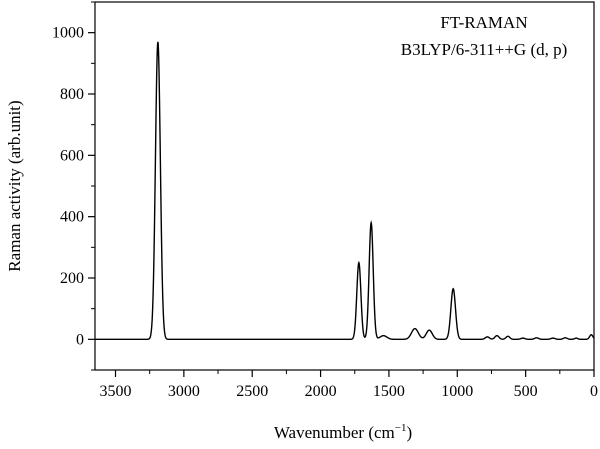 Image resolution: width=600 pixels, height=449 pixels. I want to click on x-tick-label: 2000, so click(321, 391).